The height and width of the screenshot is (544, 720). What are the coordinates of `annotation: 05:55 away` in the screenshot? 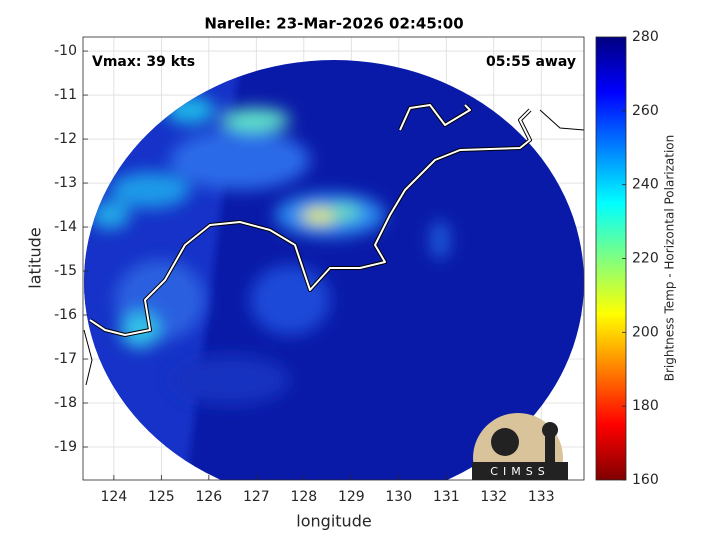 It's located at (531, 62).